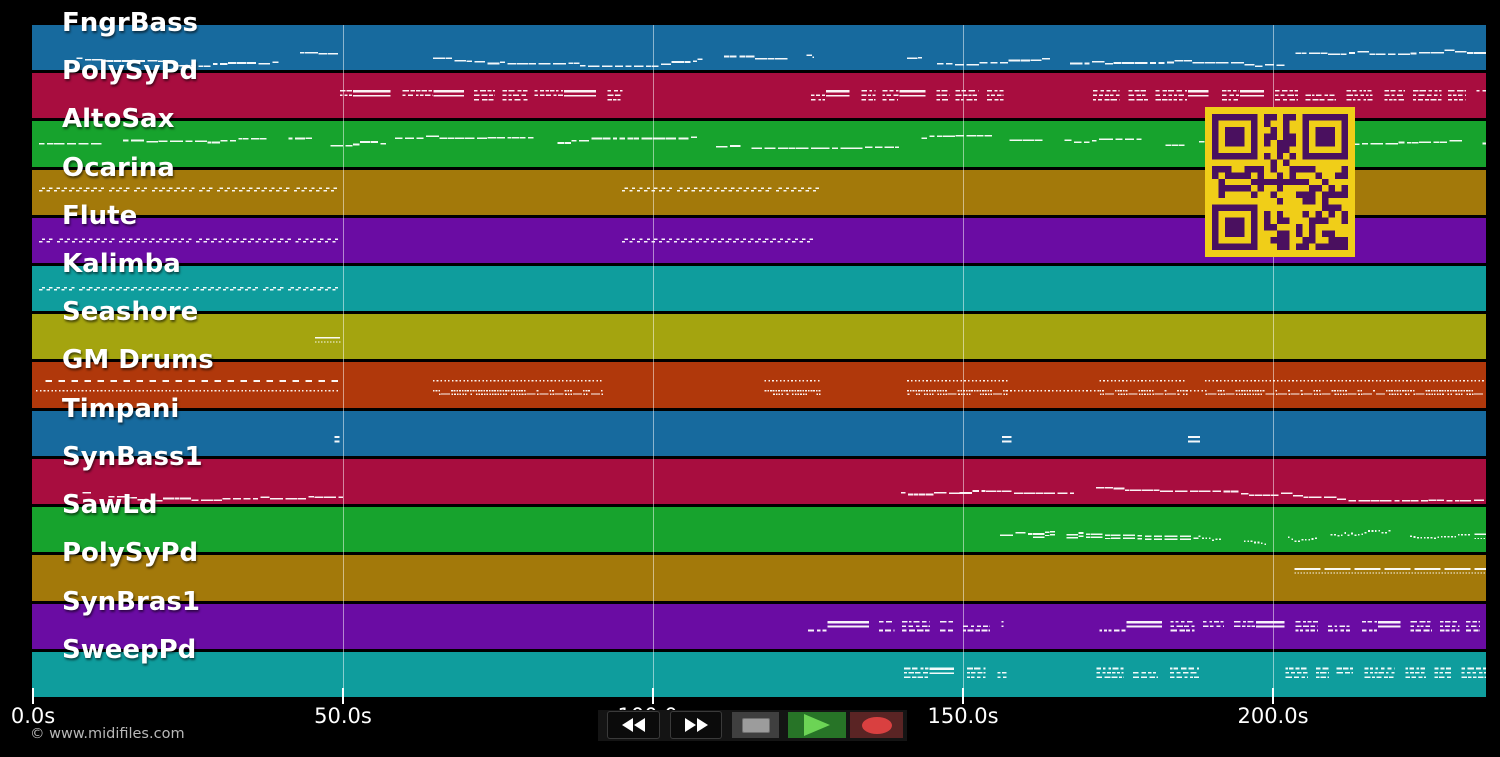 This screenshot has width=1500, height=757. Describe the element at coordinates (130, 23) in the screenshot. I see `track-label: FngrBass` at that location.